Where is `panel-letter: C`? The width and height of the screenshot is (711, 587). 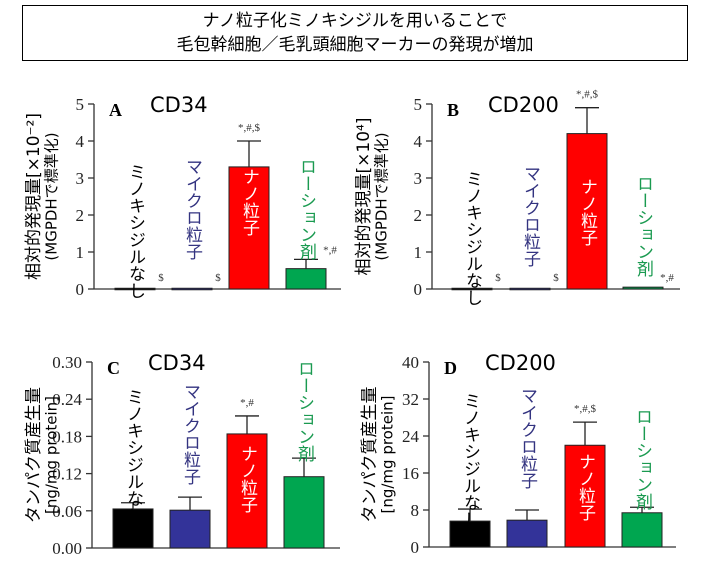
panel-letter: C is located at coordinates (113, 368).